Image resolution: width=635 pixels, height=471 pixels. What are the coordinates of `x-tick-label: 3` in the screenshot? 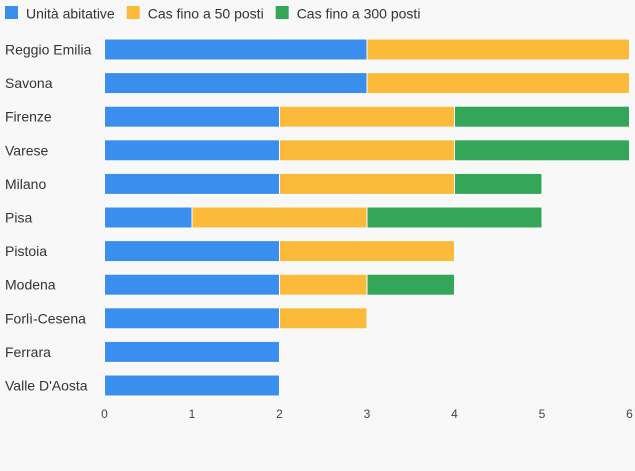 It's located at (367, 414).